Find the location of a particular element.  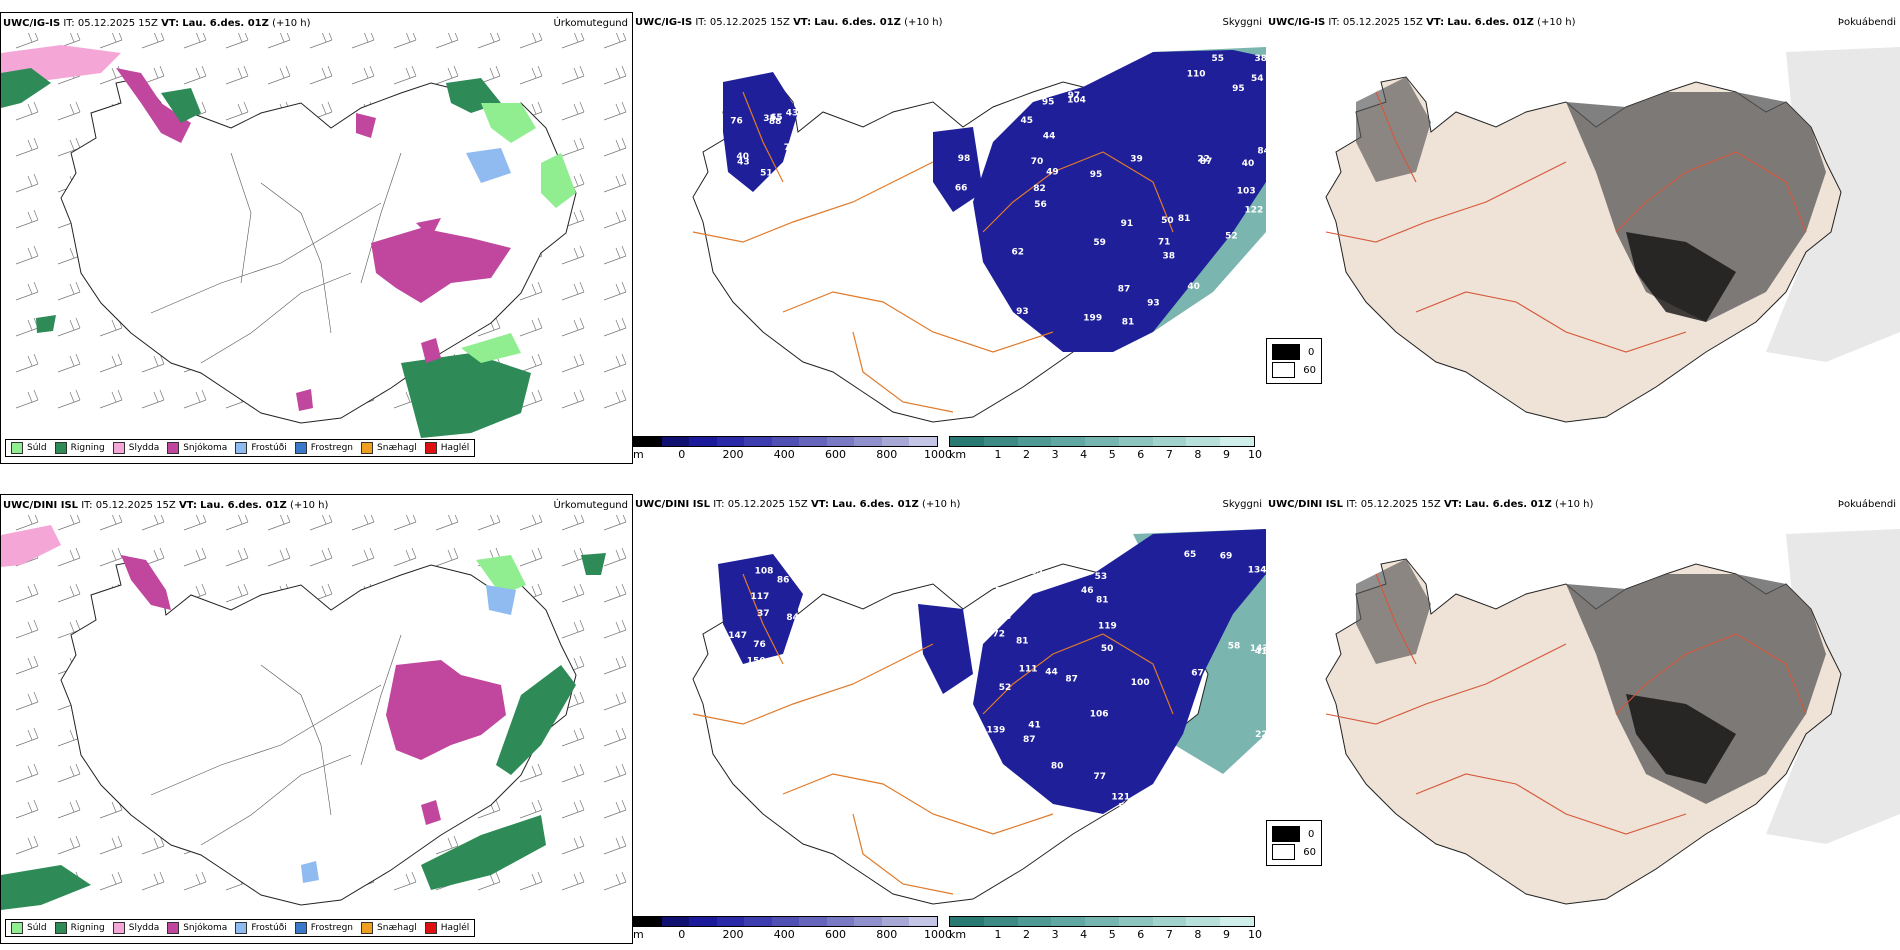

fog-legend-label: 60 is located at coordinates (1309, 852).